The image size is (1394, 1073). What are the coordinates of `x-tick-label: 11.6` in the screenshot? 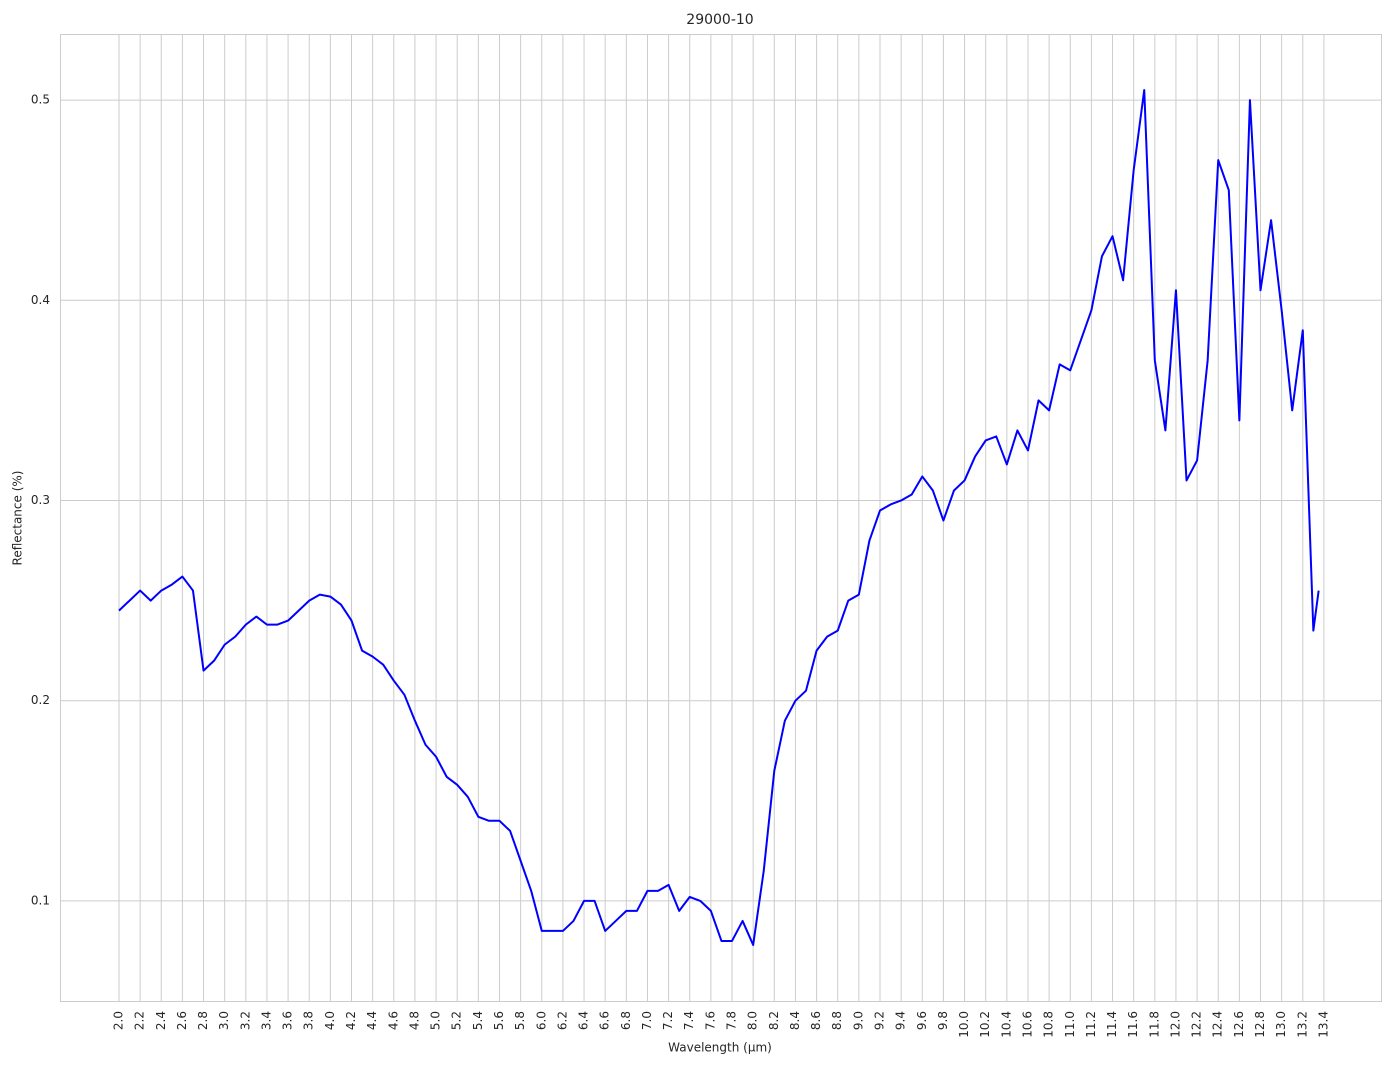 It's located at (1133, 1024).